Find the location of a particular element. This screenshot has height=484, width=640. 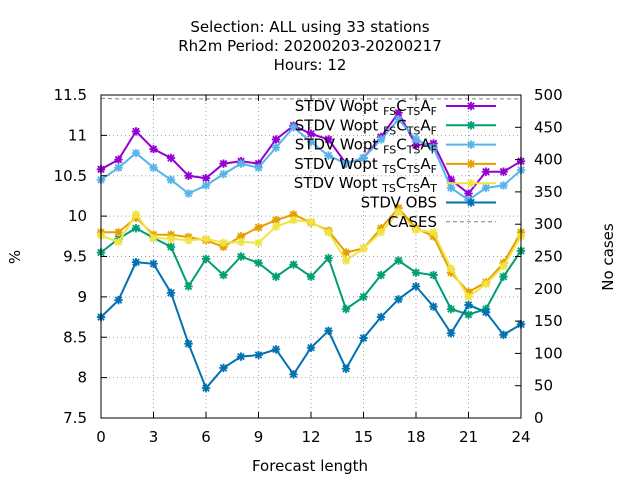

legend-entry-6: STDV OBS is located at coordinates (399, 203).